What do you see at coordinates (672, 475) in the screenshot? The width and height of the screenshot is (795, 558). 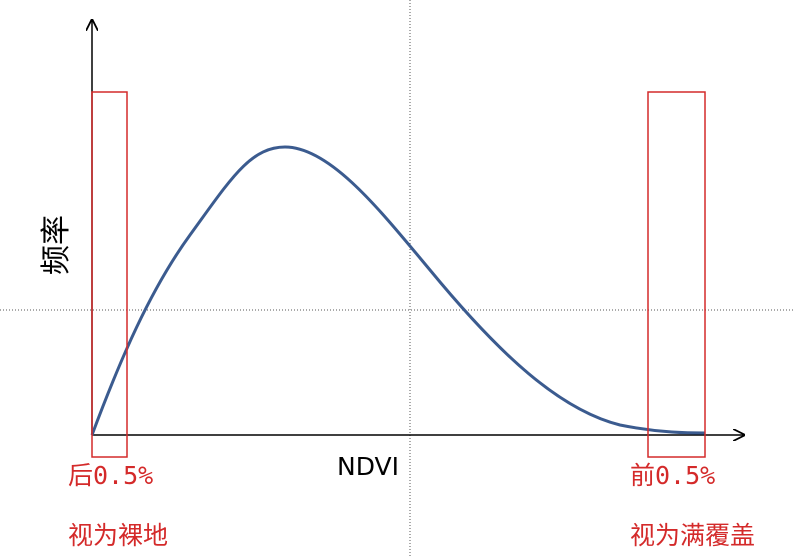 I see `right-box-label: 前0.5%` at bounding box center [672, 475].